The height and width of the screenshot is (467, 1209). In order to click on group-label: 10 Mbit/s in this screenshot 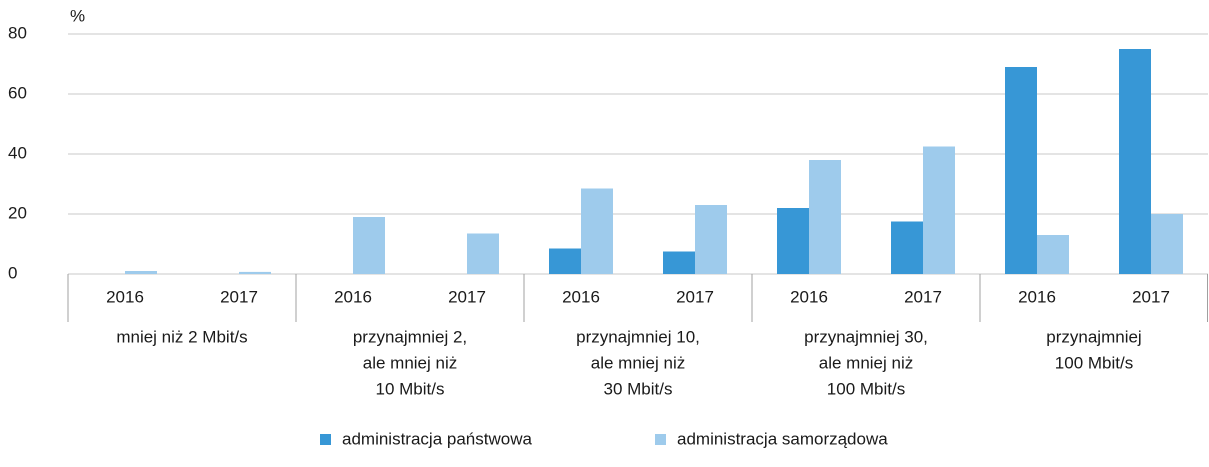, I will do `click(410, 388)`.